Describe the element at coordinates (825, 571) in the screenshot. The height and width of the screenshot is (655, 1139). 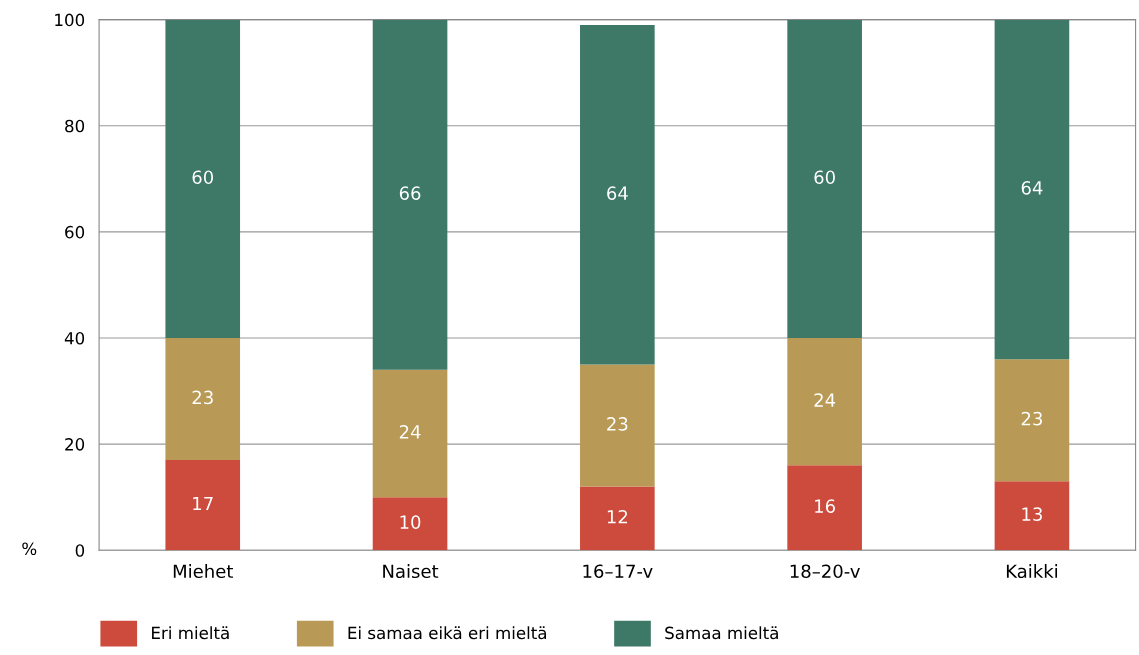
I see `x-tick-label: 18–20-v` at that location.